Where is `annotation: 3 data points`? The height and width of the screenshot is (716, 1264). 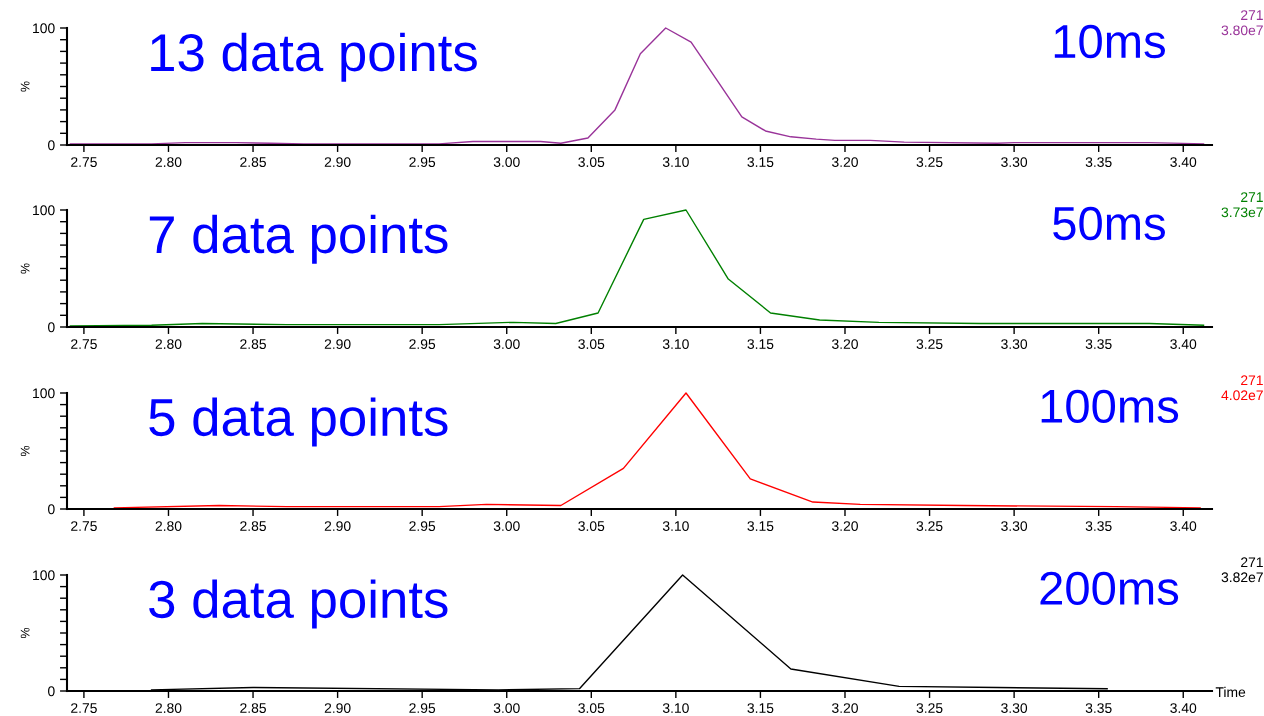 annotation: 3 data points is located at coordinates (298, 604).